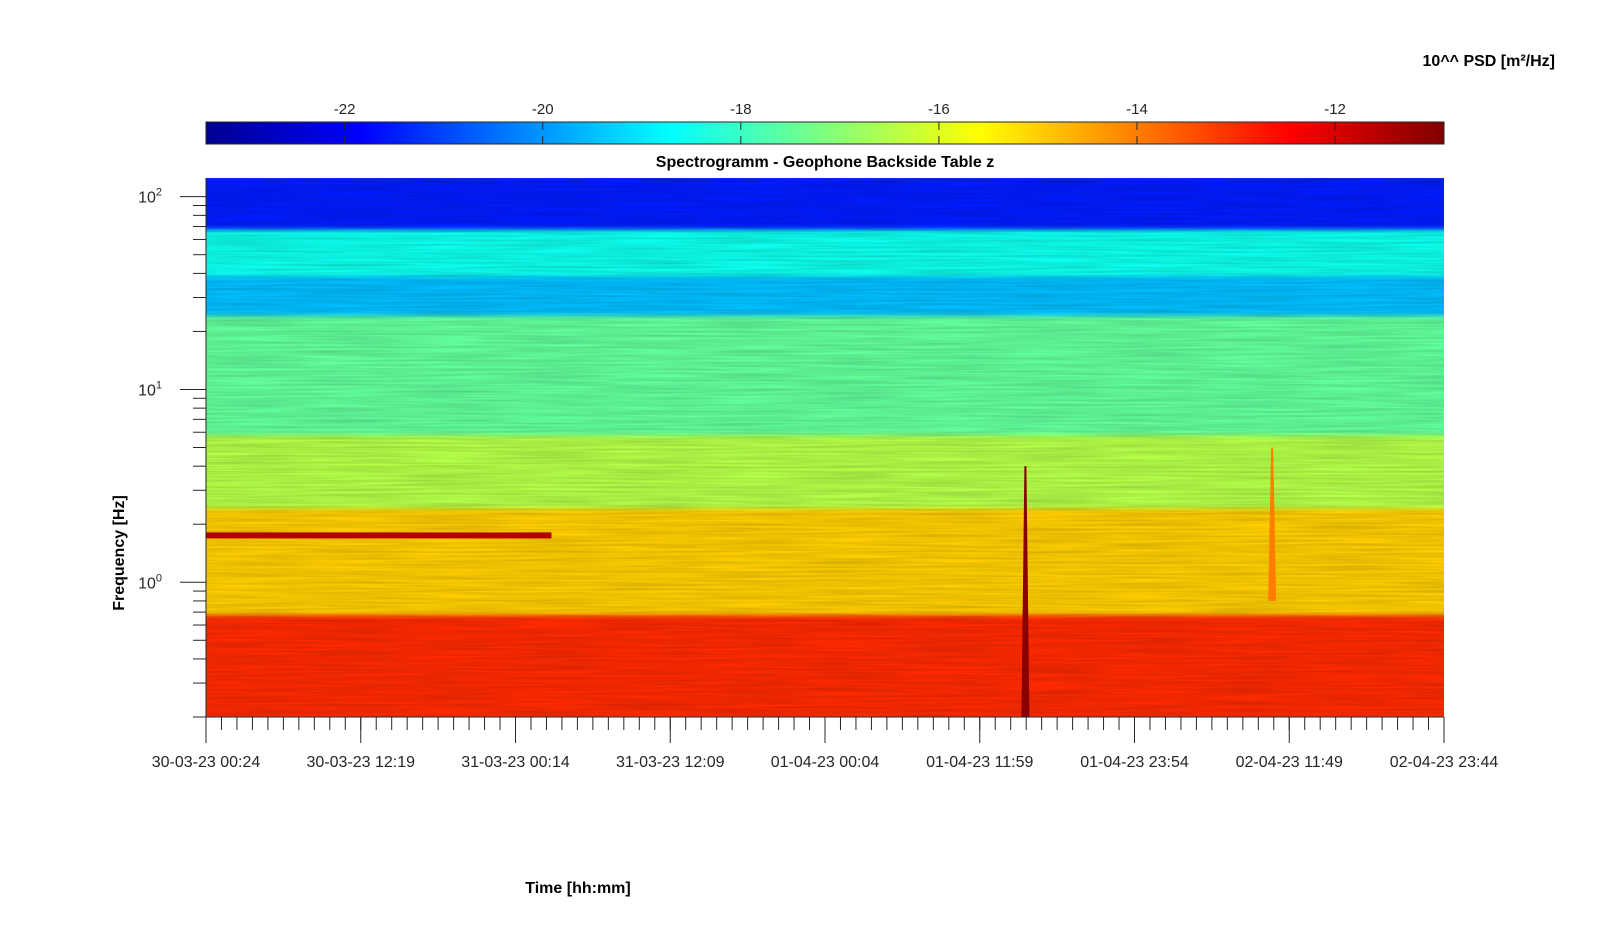 This screenshot has width=1600, height=945. I want to click on x-tick-label: 30-03-23 00:24, so click(206, 762).